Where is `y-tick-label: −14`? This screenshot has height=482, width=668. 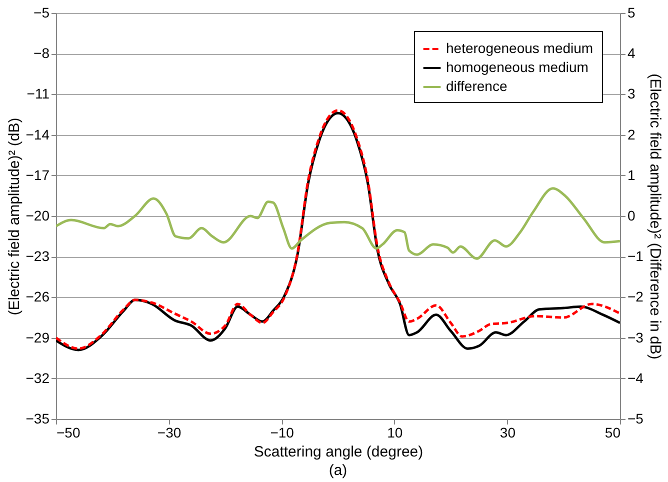
y-tick-label: −14 is located at coordinates (38, 134).